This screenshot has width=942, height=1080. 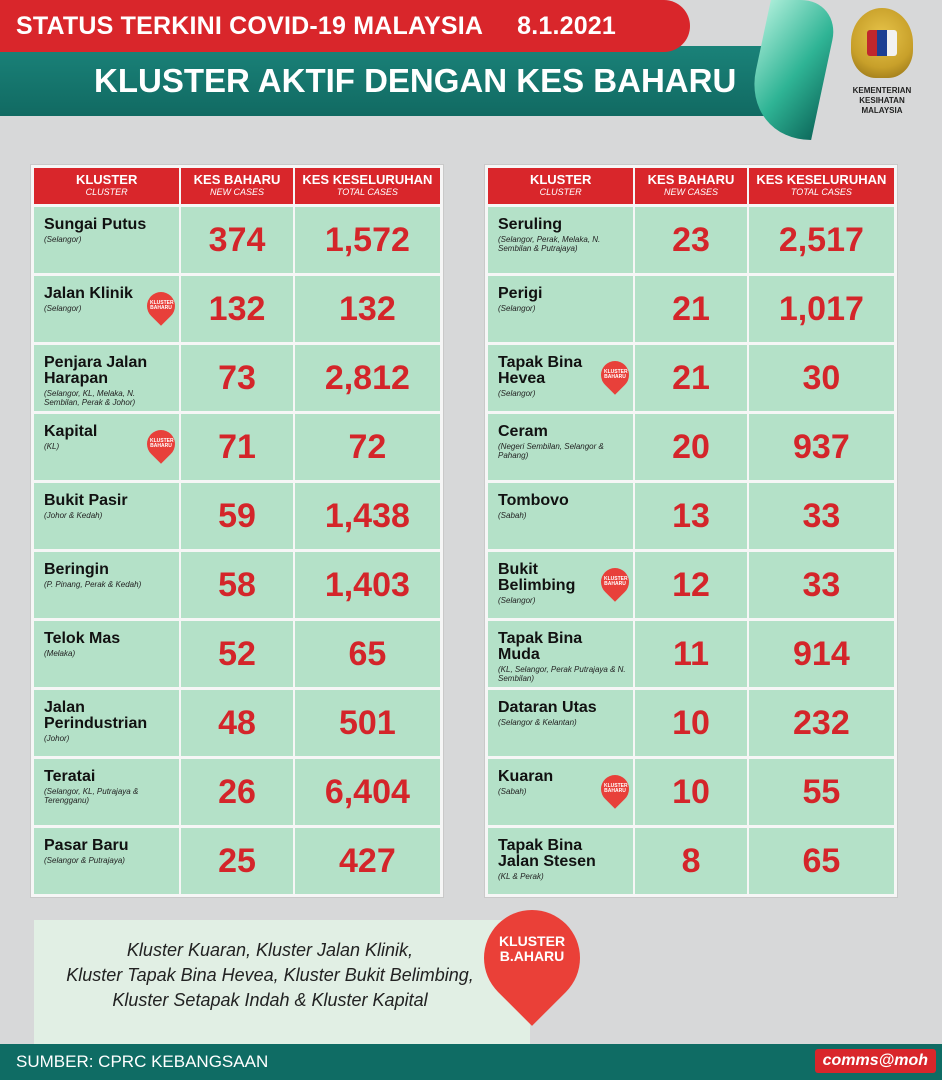 What do you see at coordinates (237, 377) in the screenshot?
I see `new-cases-value: 73` at bounding box center [237, 377].